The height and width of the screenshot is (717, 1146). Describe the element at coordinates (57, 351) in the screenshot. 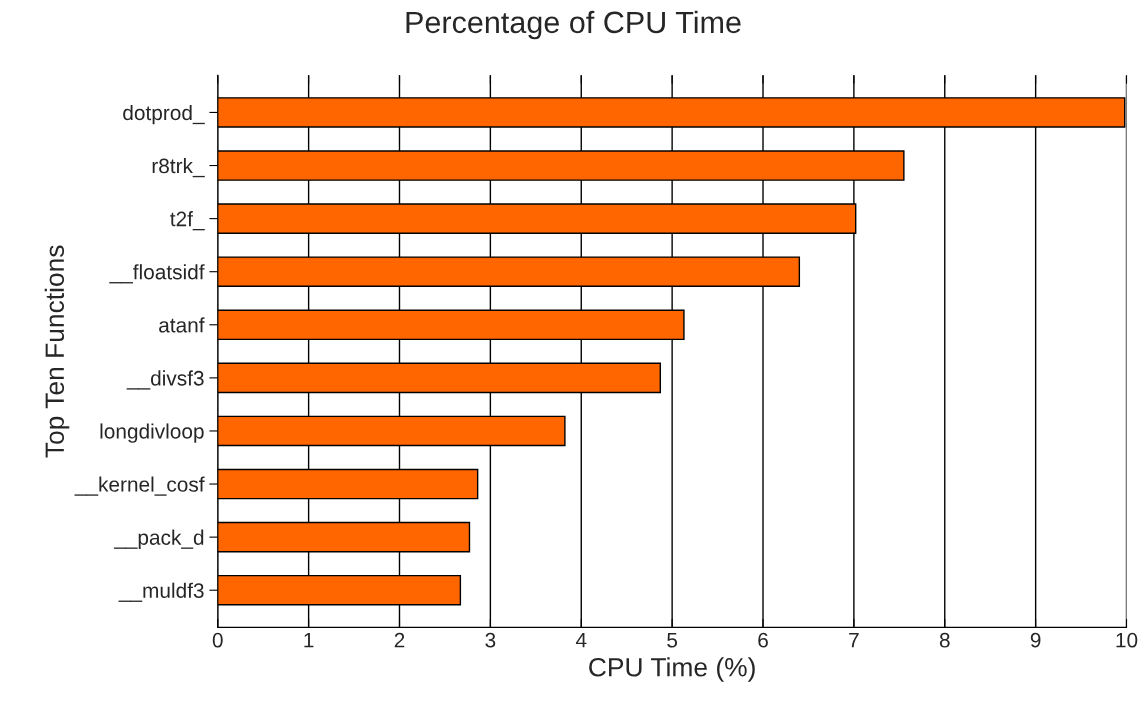

I see `y-axis-title: Top Ten Functions` at that location.